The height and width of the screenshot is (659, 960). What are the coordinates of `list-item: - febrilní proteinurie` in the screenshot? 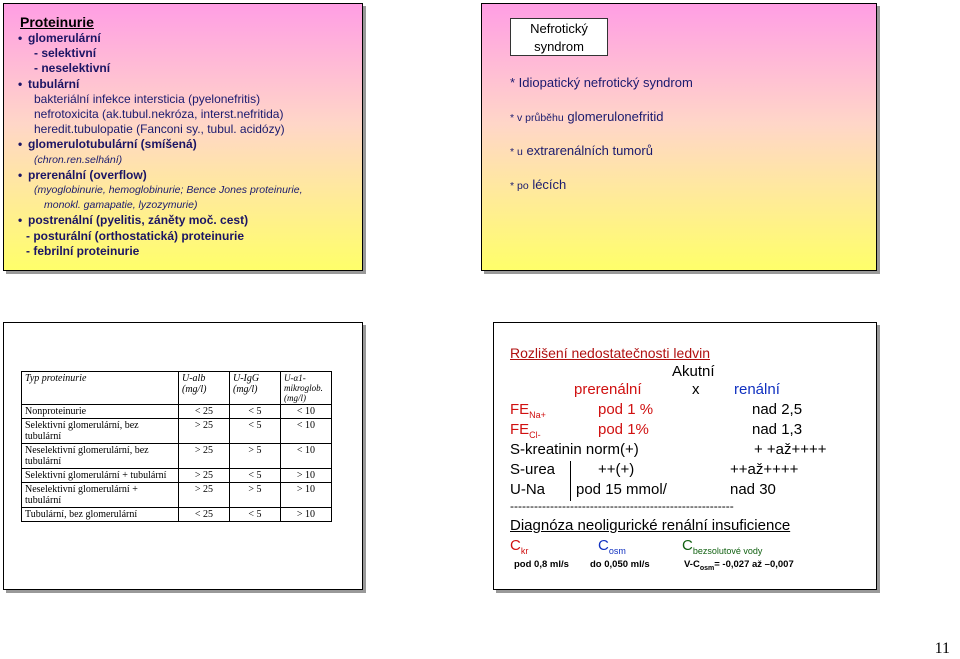 It's located at (83, 250).